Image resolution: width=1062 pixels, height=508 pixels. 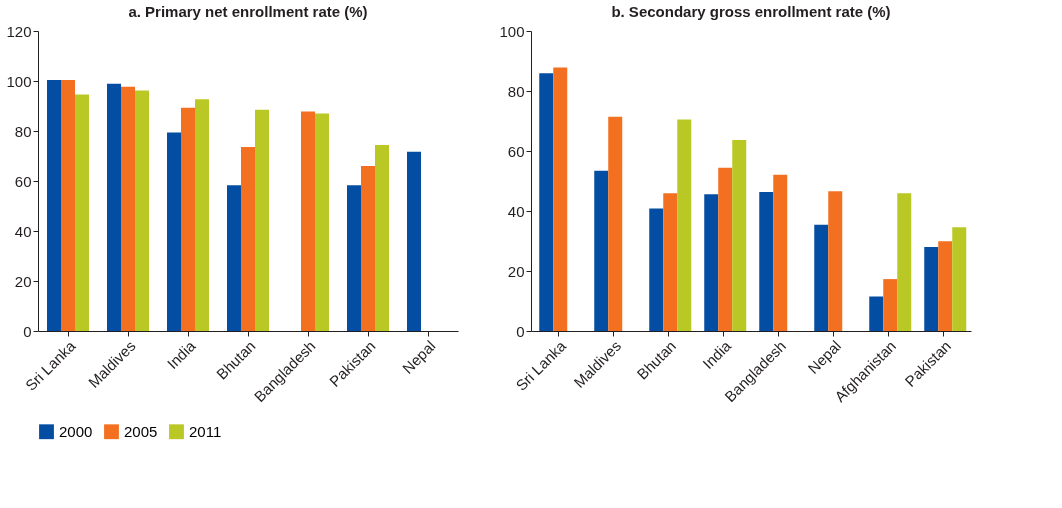 I want to click on chart-title: a. Primary net enrollment rate (%), so click(x=248, y=11).